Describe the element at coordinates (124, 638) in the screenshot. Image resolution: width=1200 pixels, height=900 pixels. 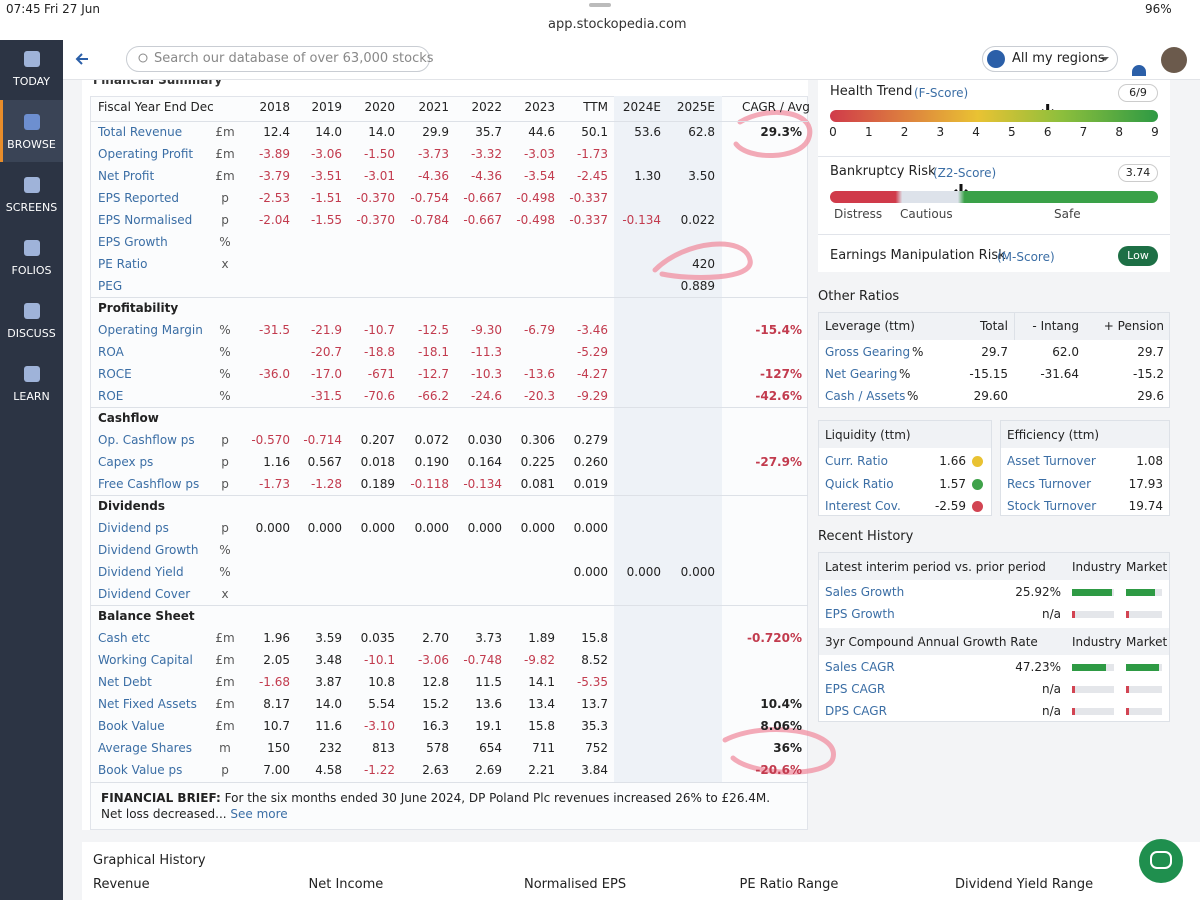
I see `row-label: Cash etc` at that location.